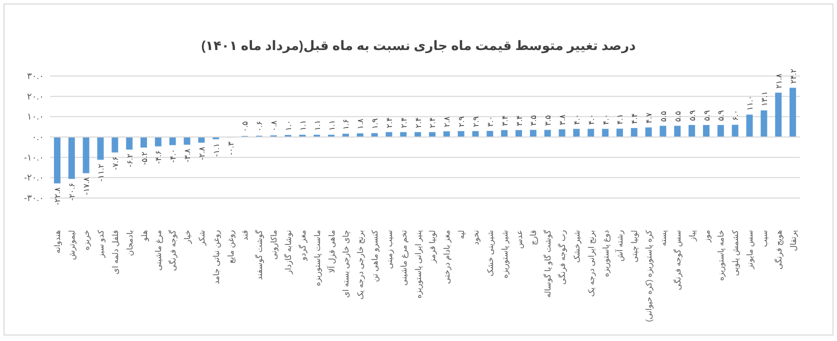 The width and height of the screenshot is (837, 341). Describe the element at coordinates (302, 246) in the screenshot. I see `x-tick-label: مغز گردو` at that location.